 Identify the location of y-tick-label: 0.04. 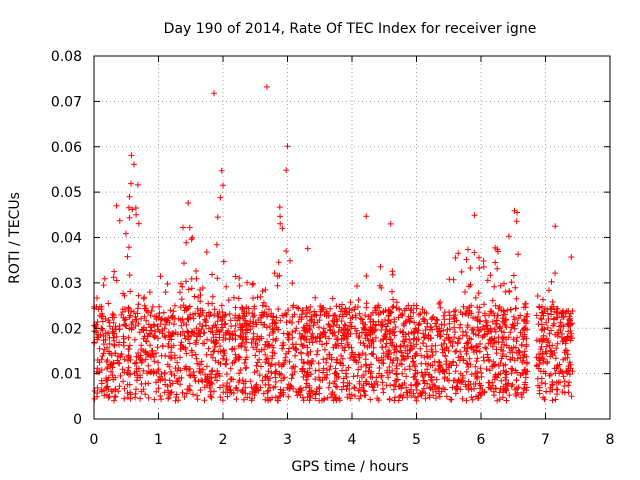
(66, 239).